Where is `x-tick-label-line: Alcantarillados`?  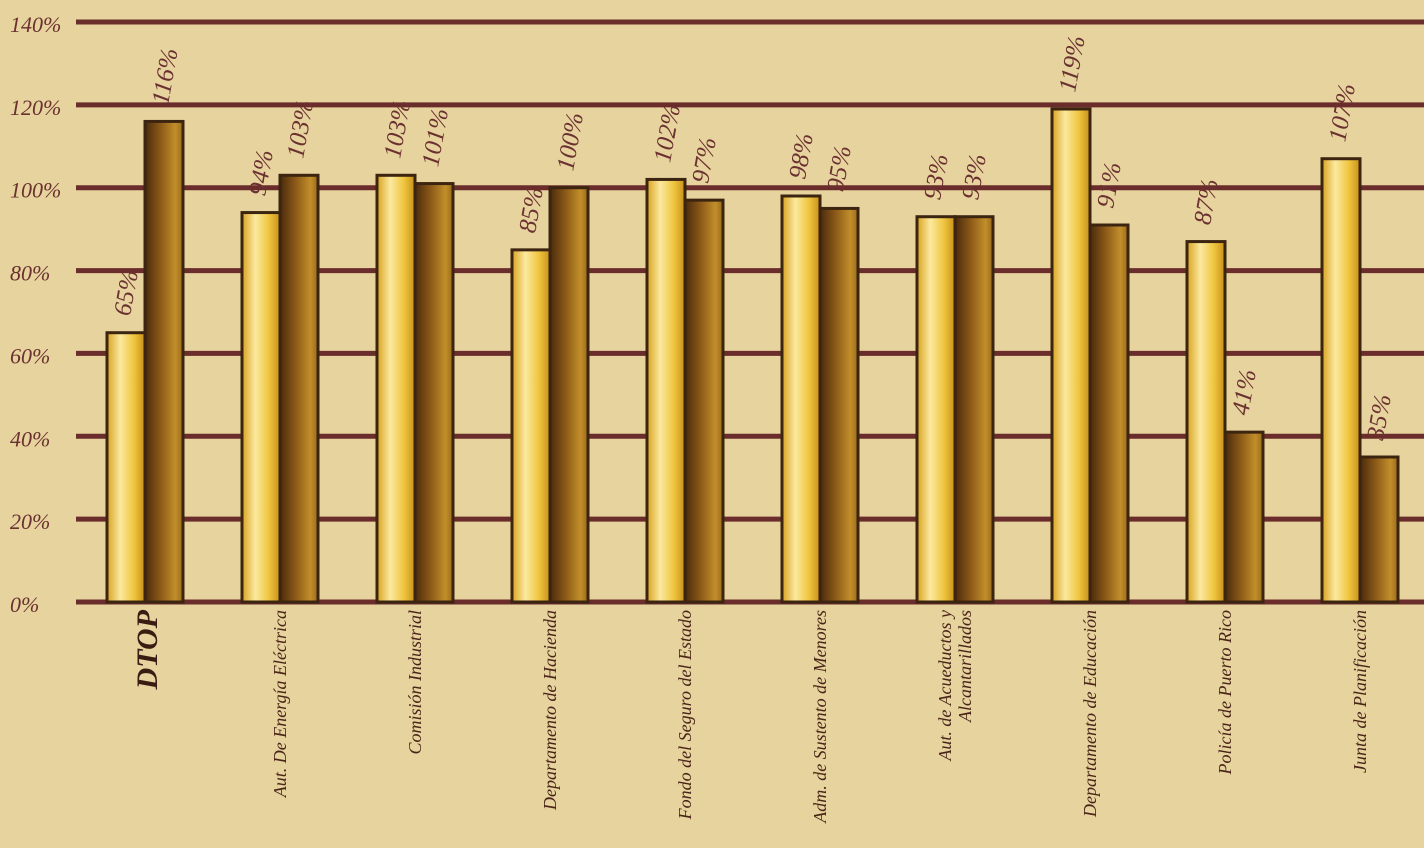
x-tick-label-line: Alcantarillados is located at coordinates (965, 666).